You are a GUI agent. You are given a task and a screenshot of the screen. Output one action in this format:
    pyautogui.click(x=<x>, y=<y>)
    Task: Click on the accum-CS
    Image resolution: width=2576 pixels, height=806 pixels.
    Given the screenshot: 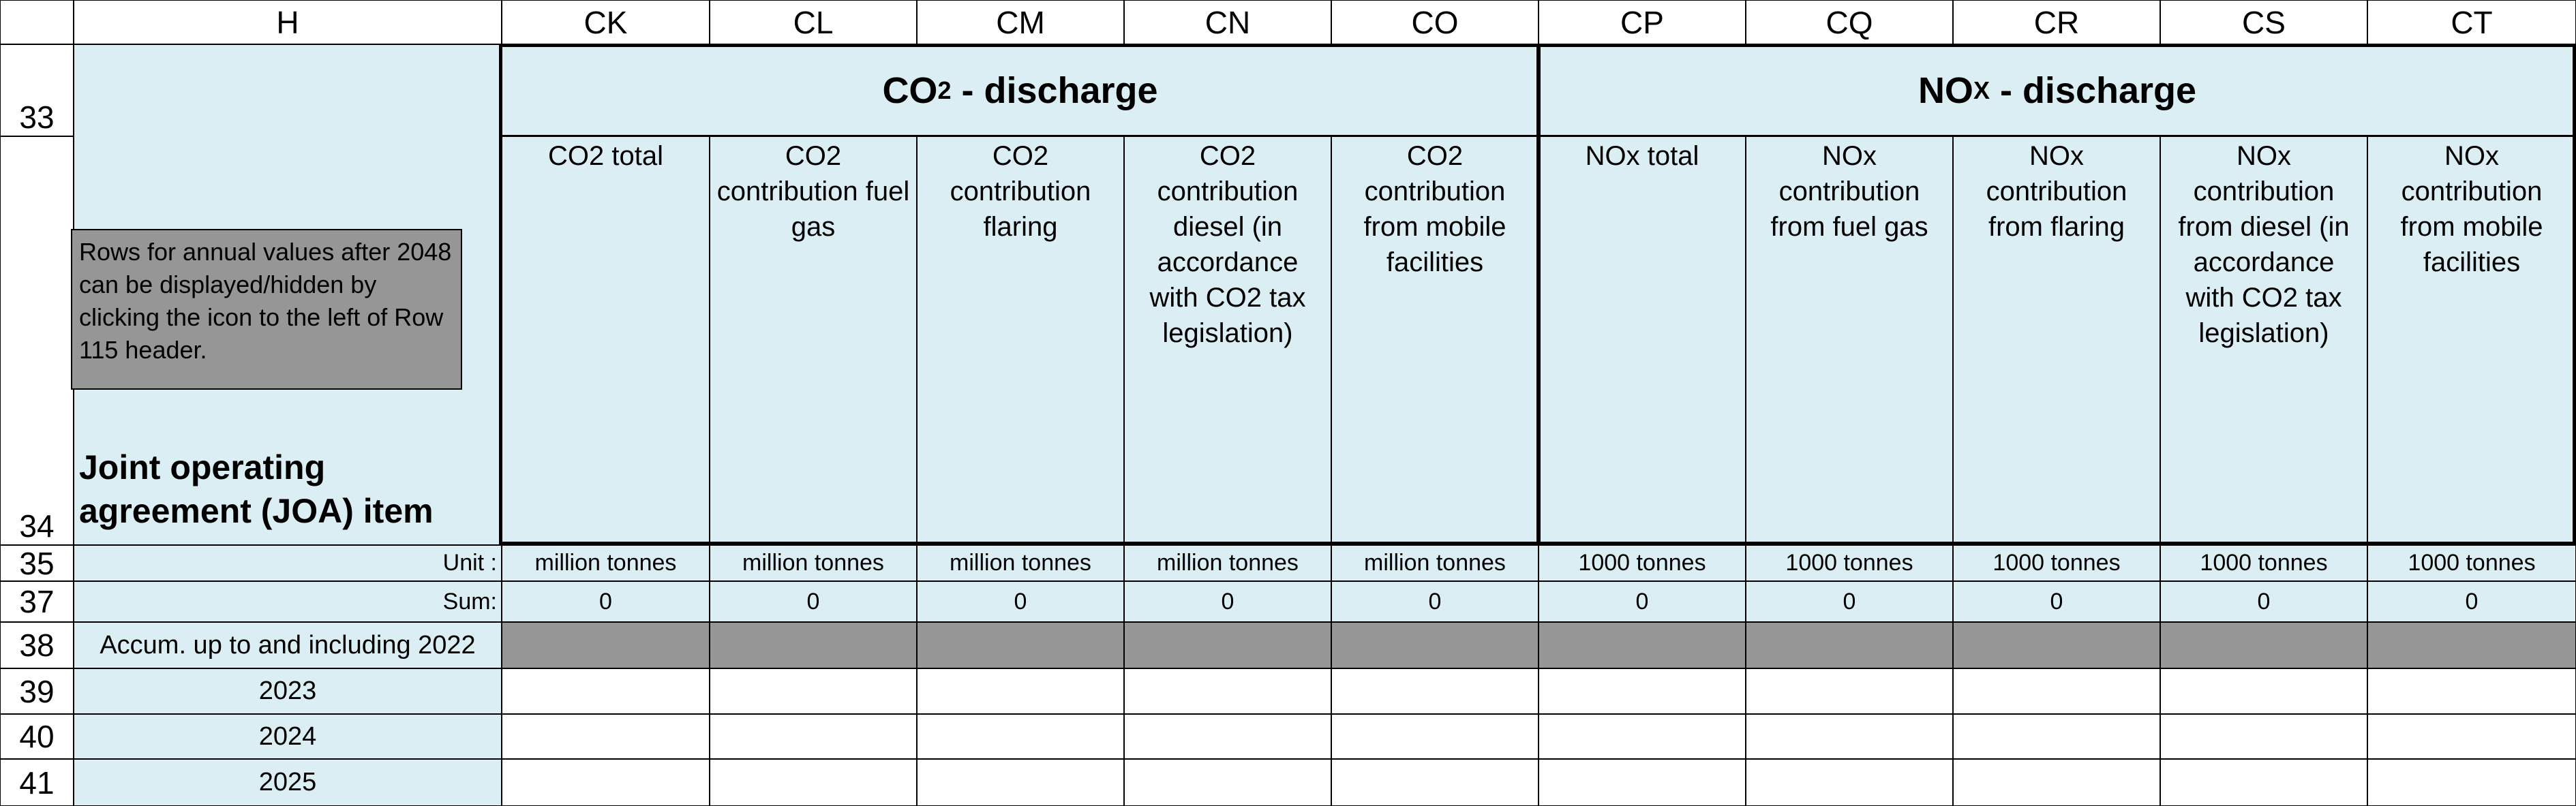 What is the action you would take?
    pyautogui.click(x=2264, y=645)
    